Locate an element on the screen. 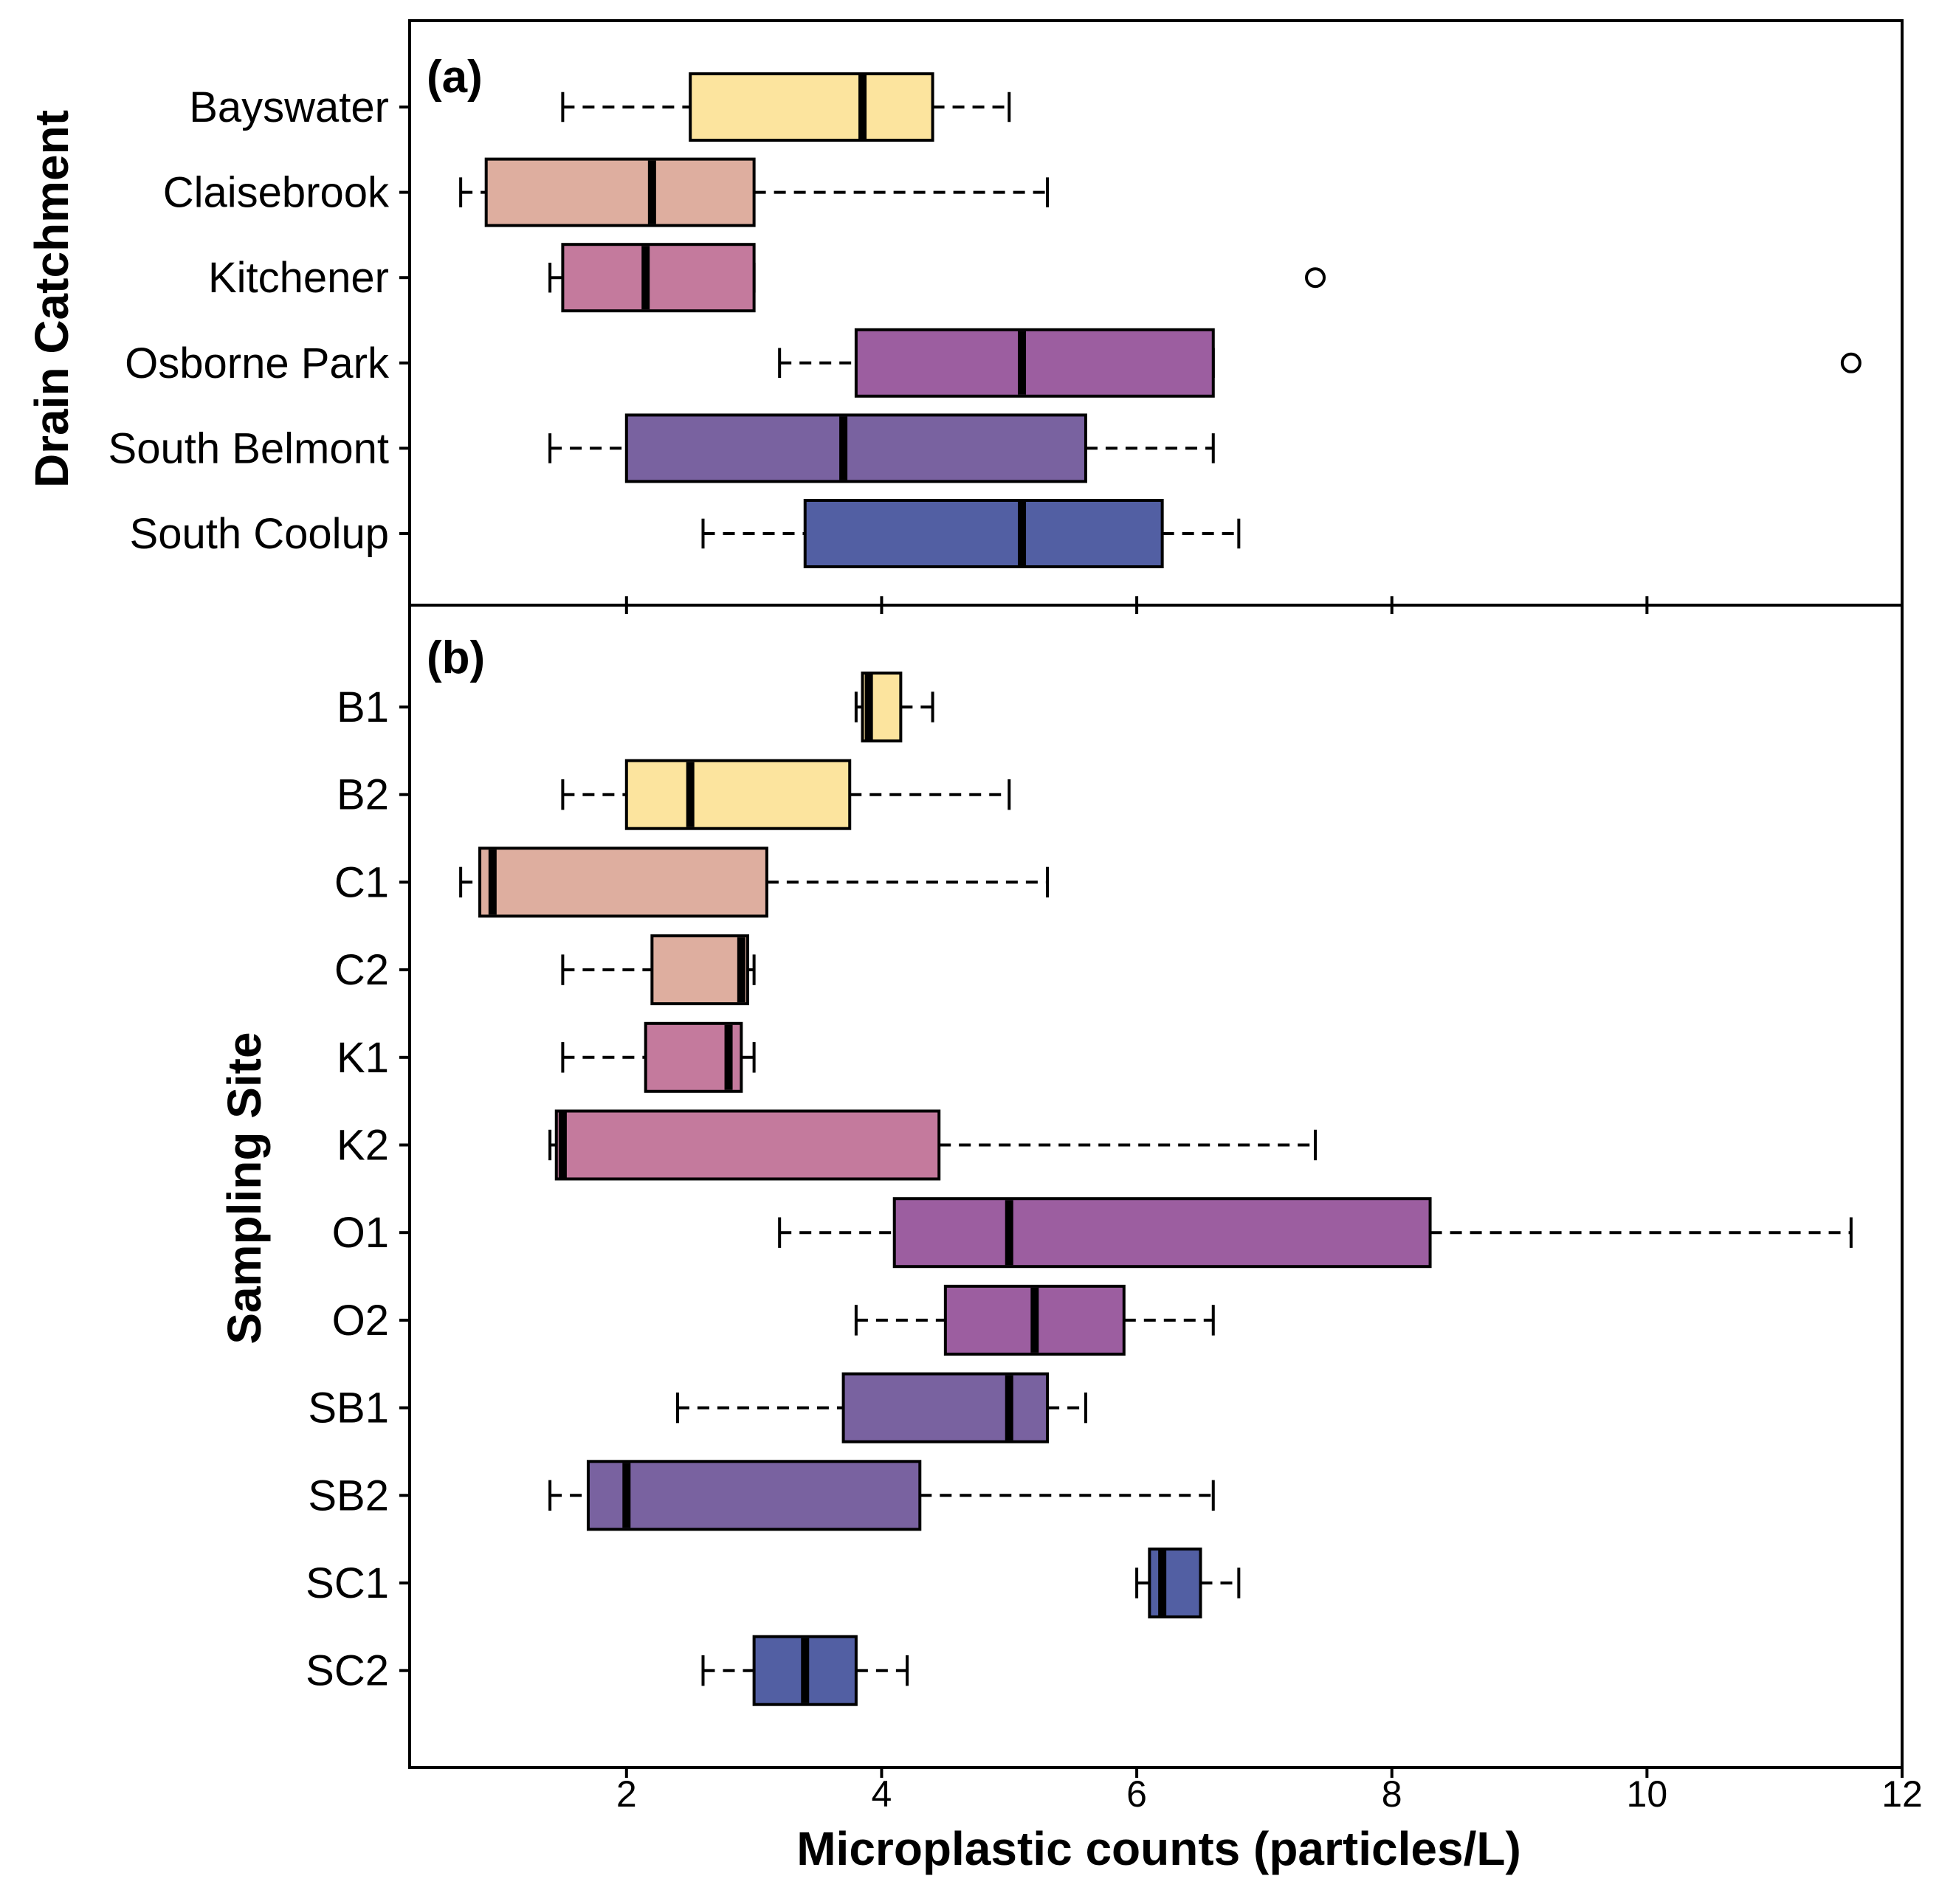 Image resolution: width=1939 pixels, height=1904 pixels. category-label: K2 is located at coordinates (363, 1146).